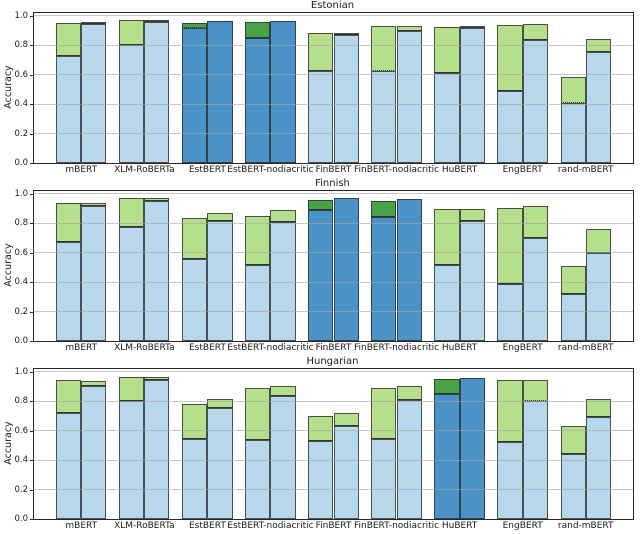 This screenshot has height=534, width=640. Describe the element at coordinates (573, 444) in the screenshot. I see `bar-rand-mBERT-left` at that location.